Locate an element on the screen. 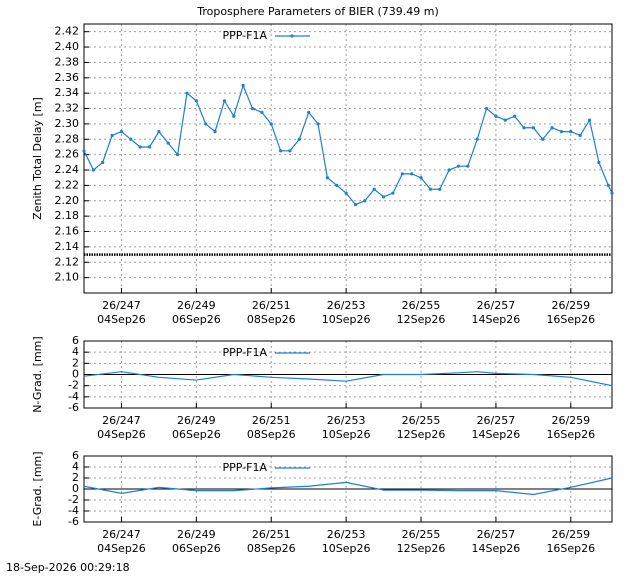  y-tick-label: 2.38 is located at coordinates (67, 61).